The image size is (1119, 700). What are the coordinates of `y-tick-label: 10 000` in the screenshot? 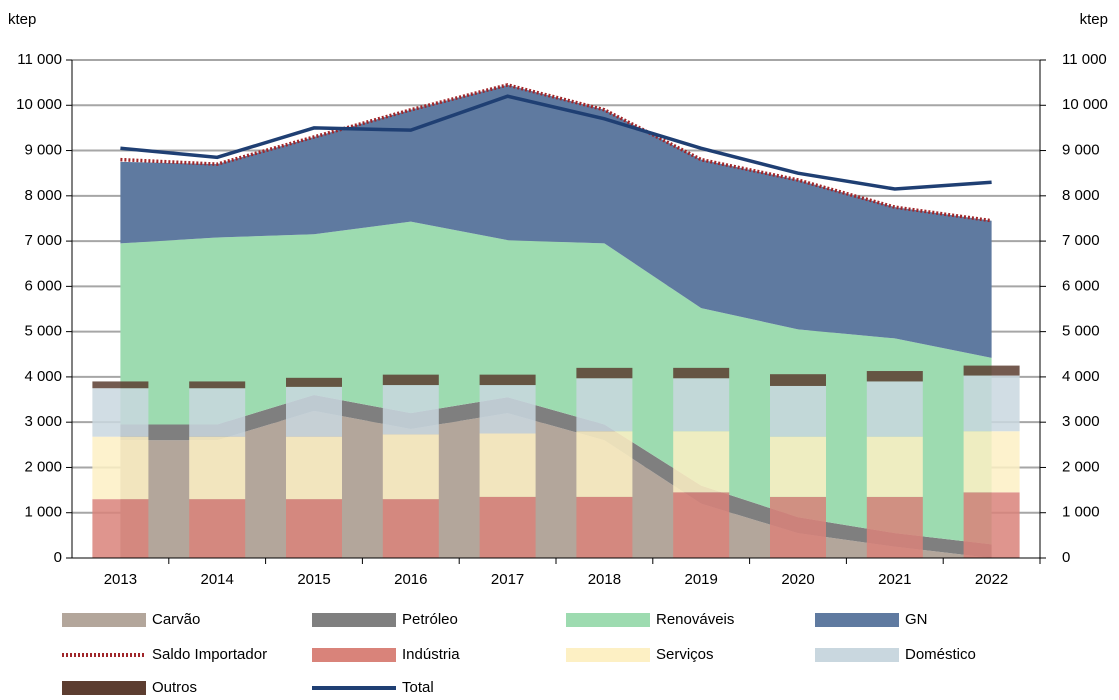 It's located at (39, 104).